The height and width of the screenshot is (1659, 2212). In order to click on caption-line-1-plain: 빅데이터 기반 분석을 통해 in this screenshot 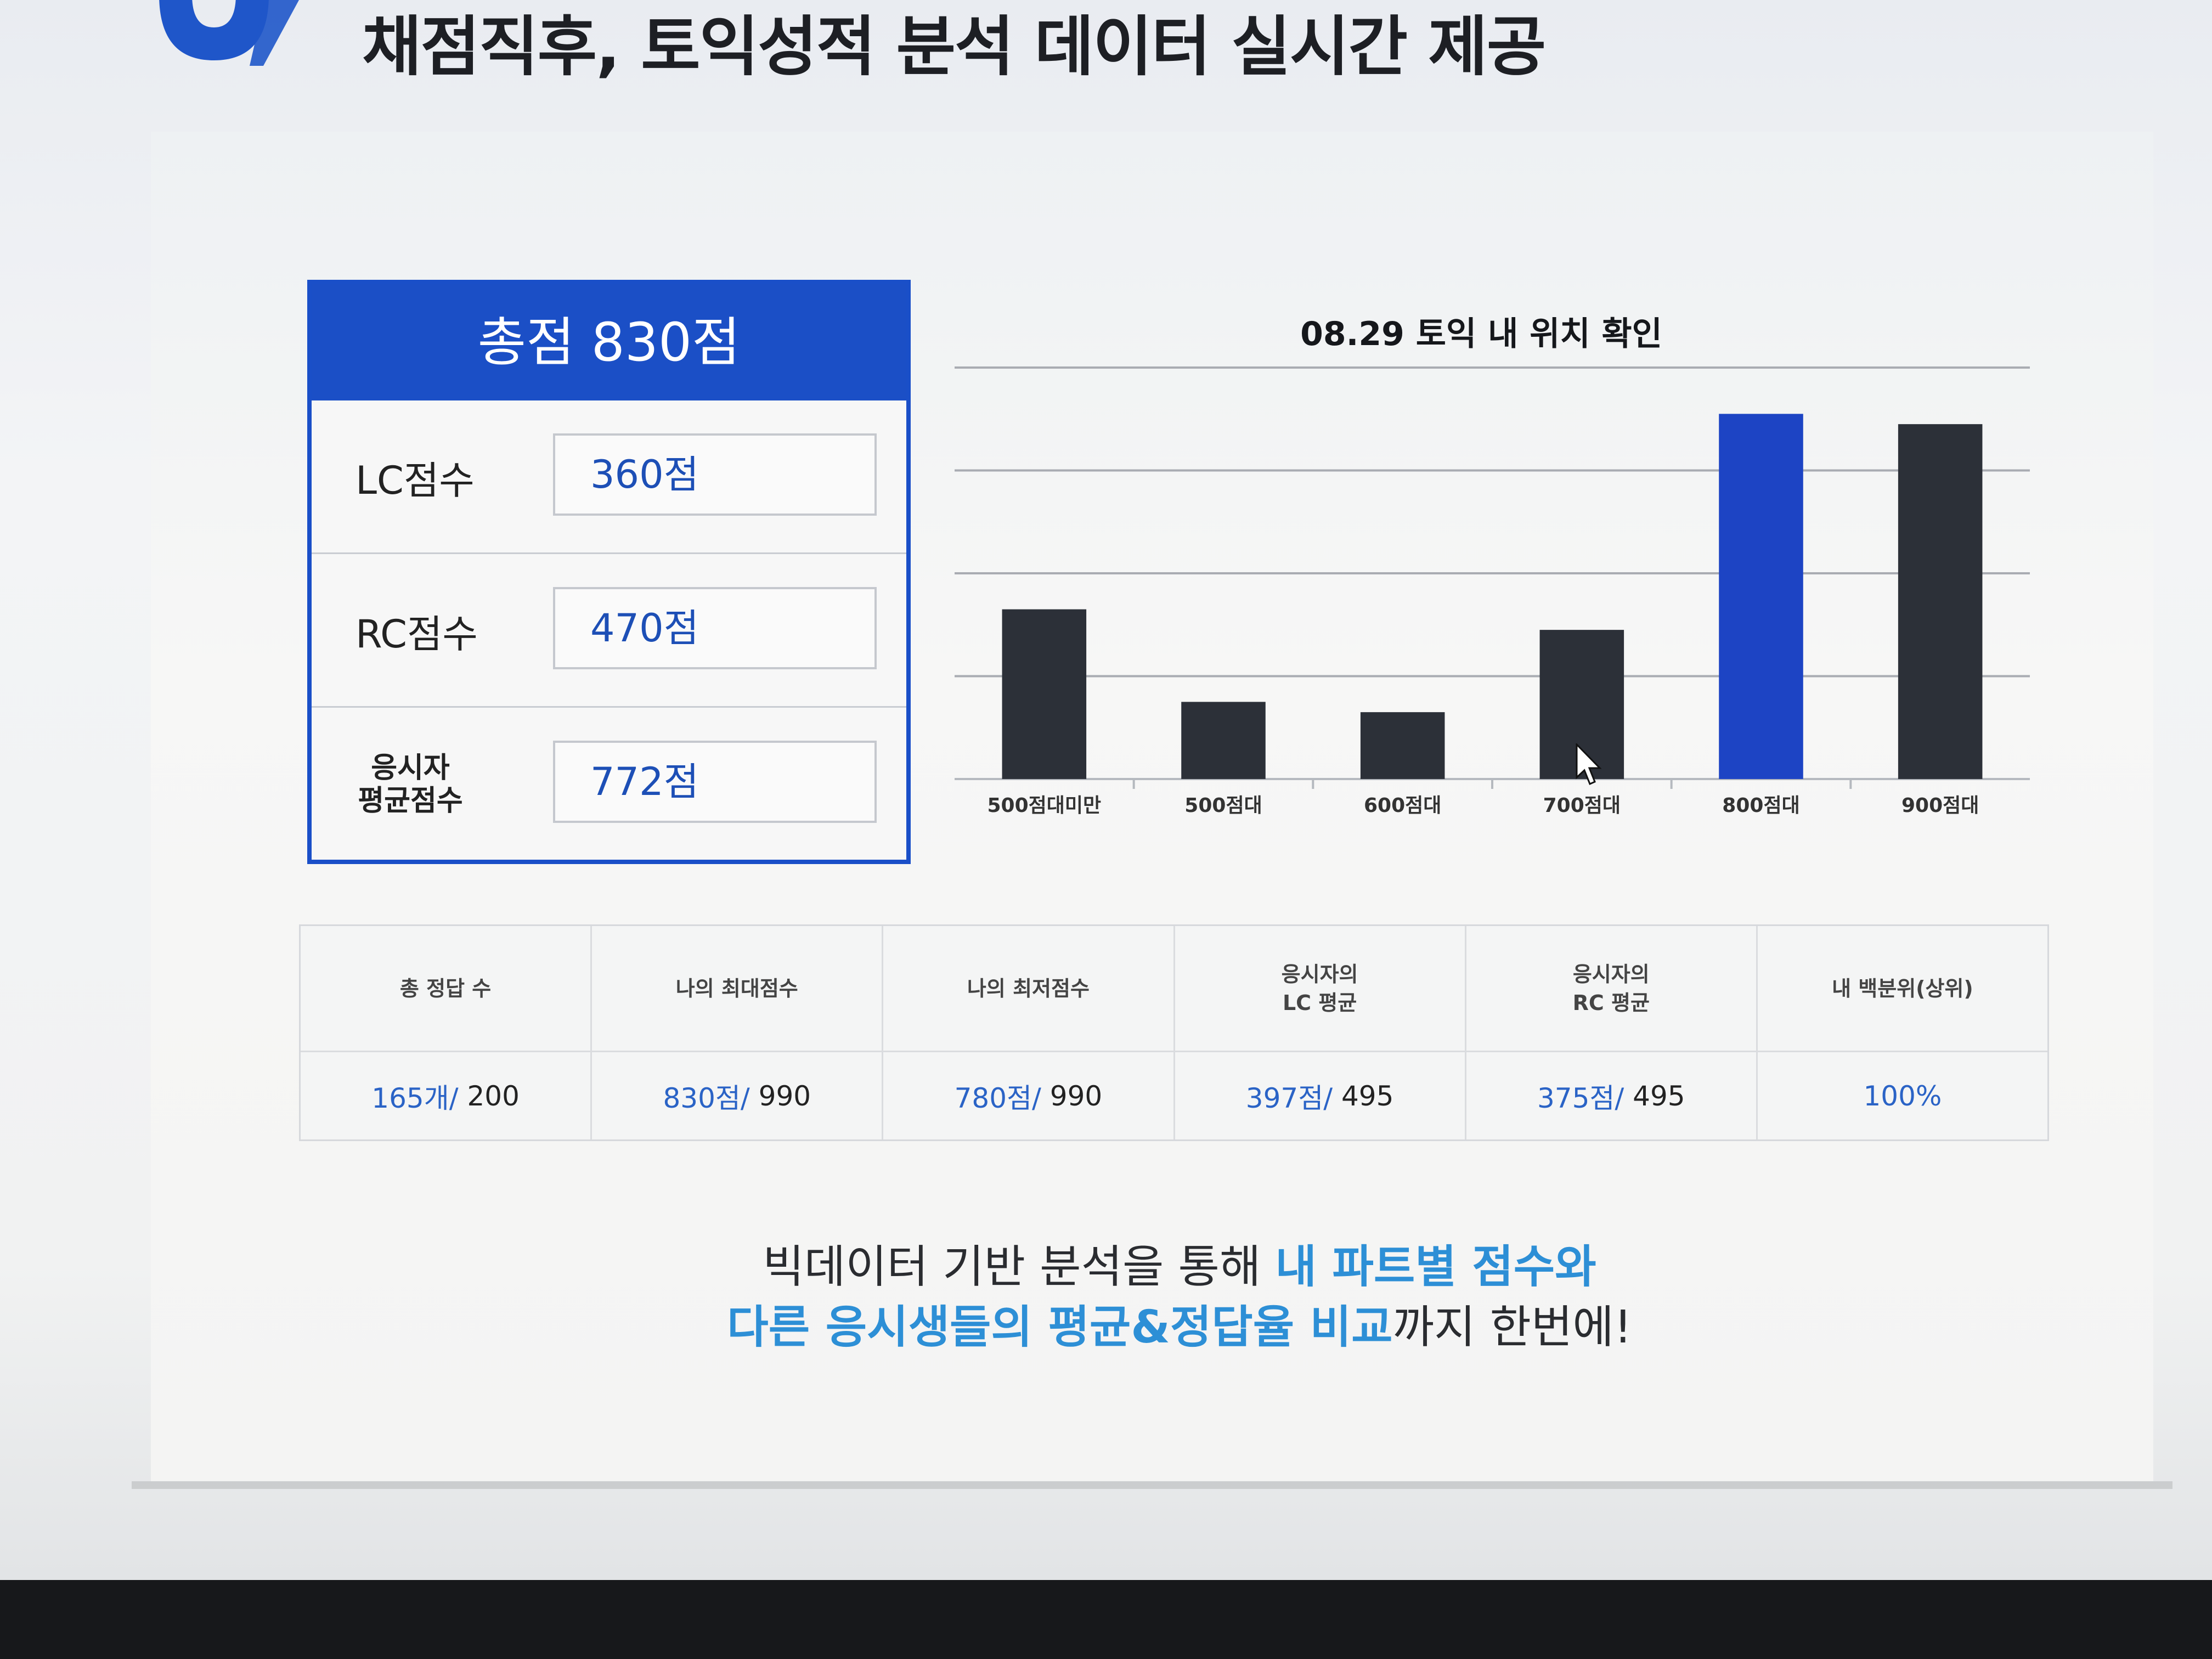, I will do `click(1019, 1267)`.